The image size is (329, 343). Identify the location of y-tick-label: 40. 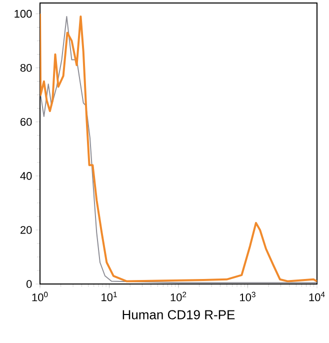
(26, 176).